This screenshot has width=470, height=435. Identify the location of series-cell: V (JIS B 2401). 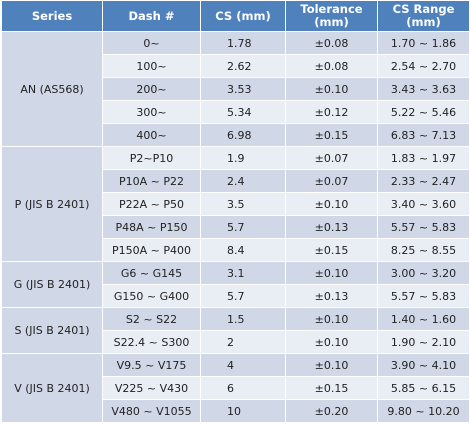
(52, 388).